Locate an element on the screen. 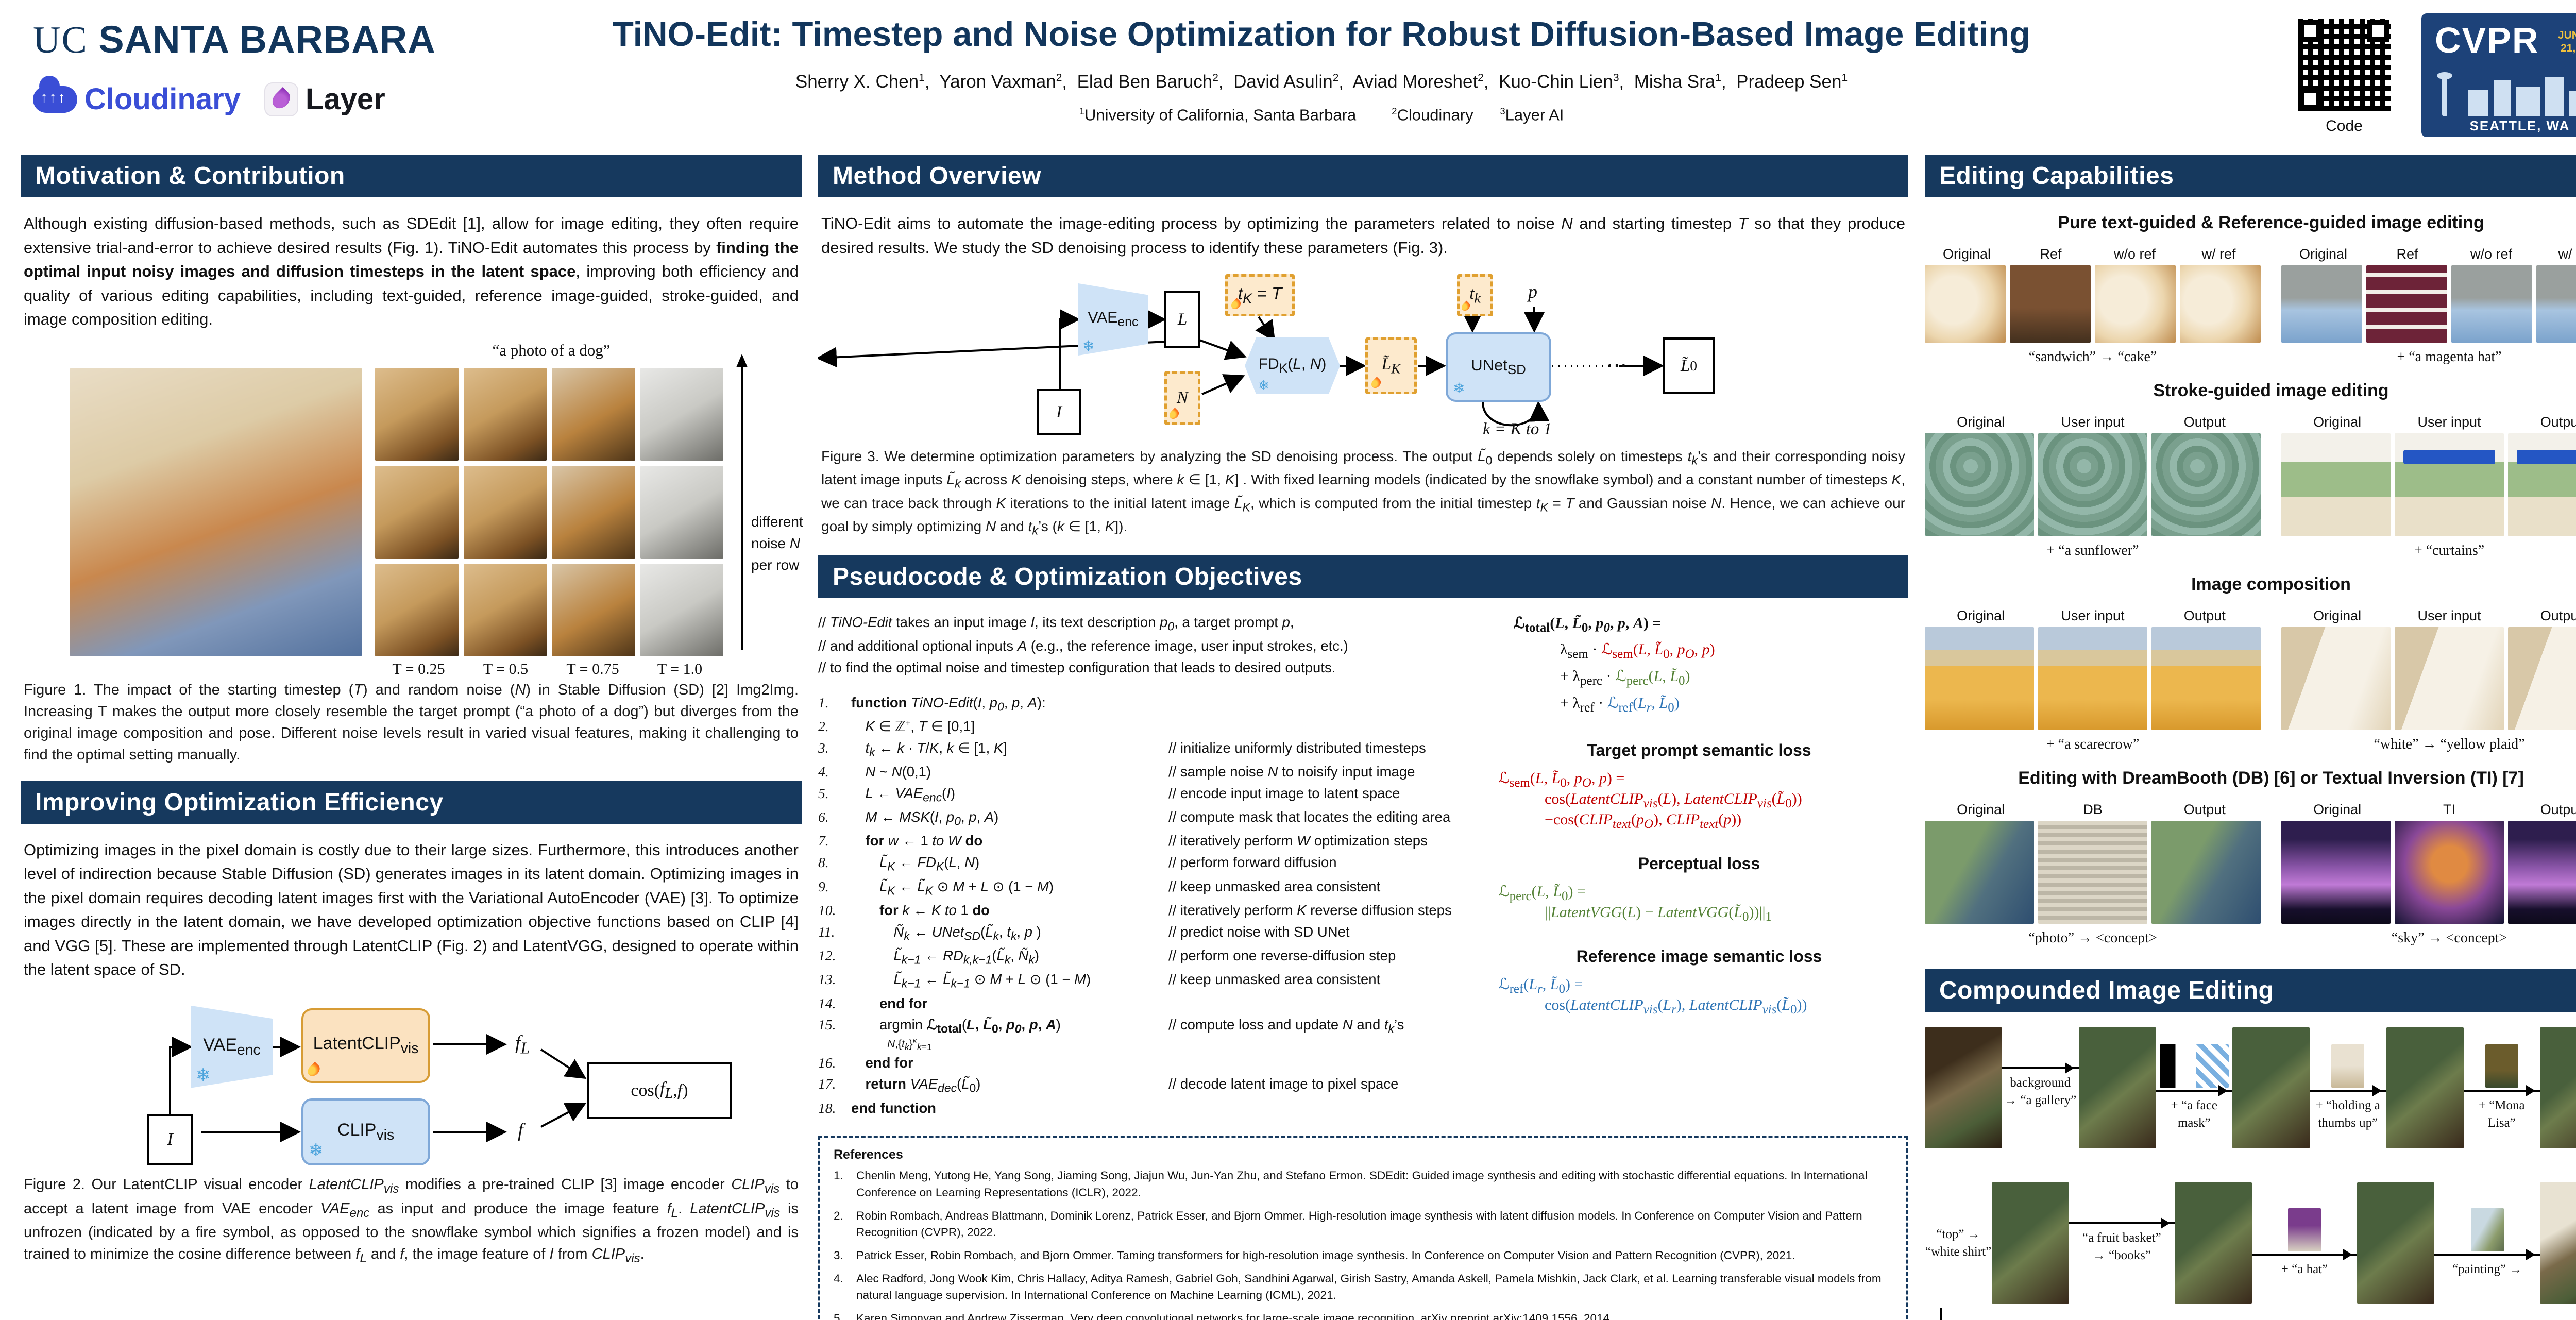 This screenshot has height=1320, width=2576. fig3-tk-label: tk is located at coordinates (1475, 295).